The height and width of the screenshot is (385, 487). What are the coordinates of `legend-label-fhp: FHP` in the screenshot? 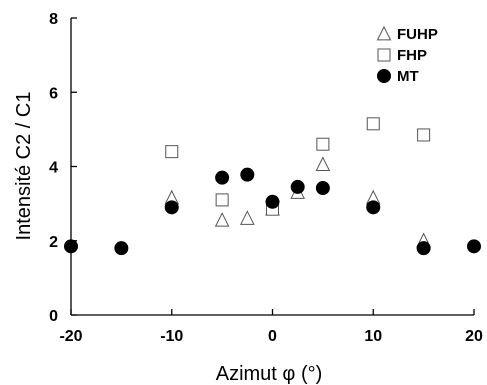 It's located at (412, 55).